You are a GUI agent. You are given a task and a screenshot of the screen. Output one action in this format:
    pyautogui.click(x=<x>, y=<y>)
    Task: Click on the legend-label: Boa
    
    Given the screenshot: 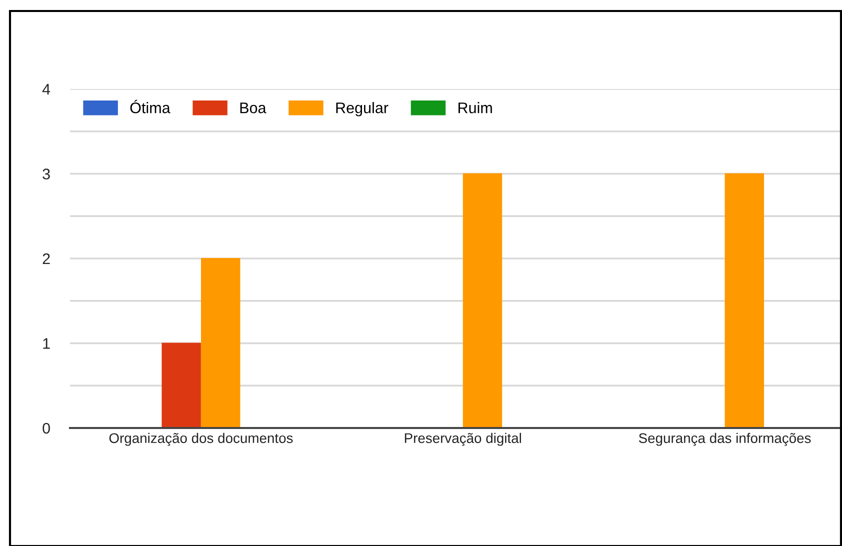 What is the action you would take?
    pyautogui.click(x=253, y=108)
    